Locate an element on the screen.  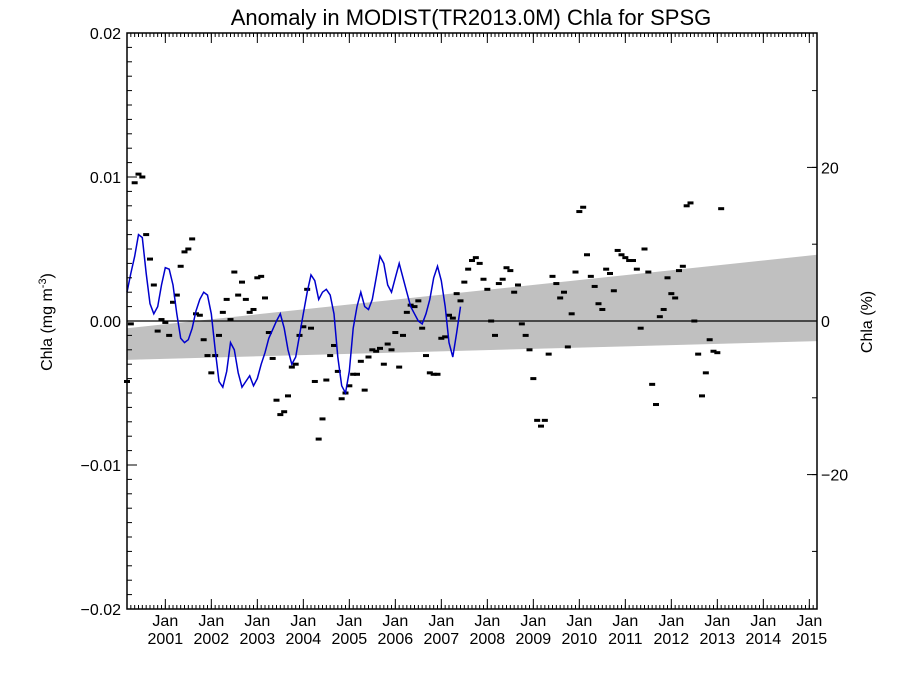
x-tick-label-year: 2007 is located at coordinates (442, 639).